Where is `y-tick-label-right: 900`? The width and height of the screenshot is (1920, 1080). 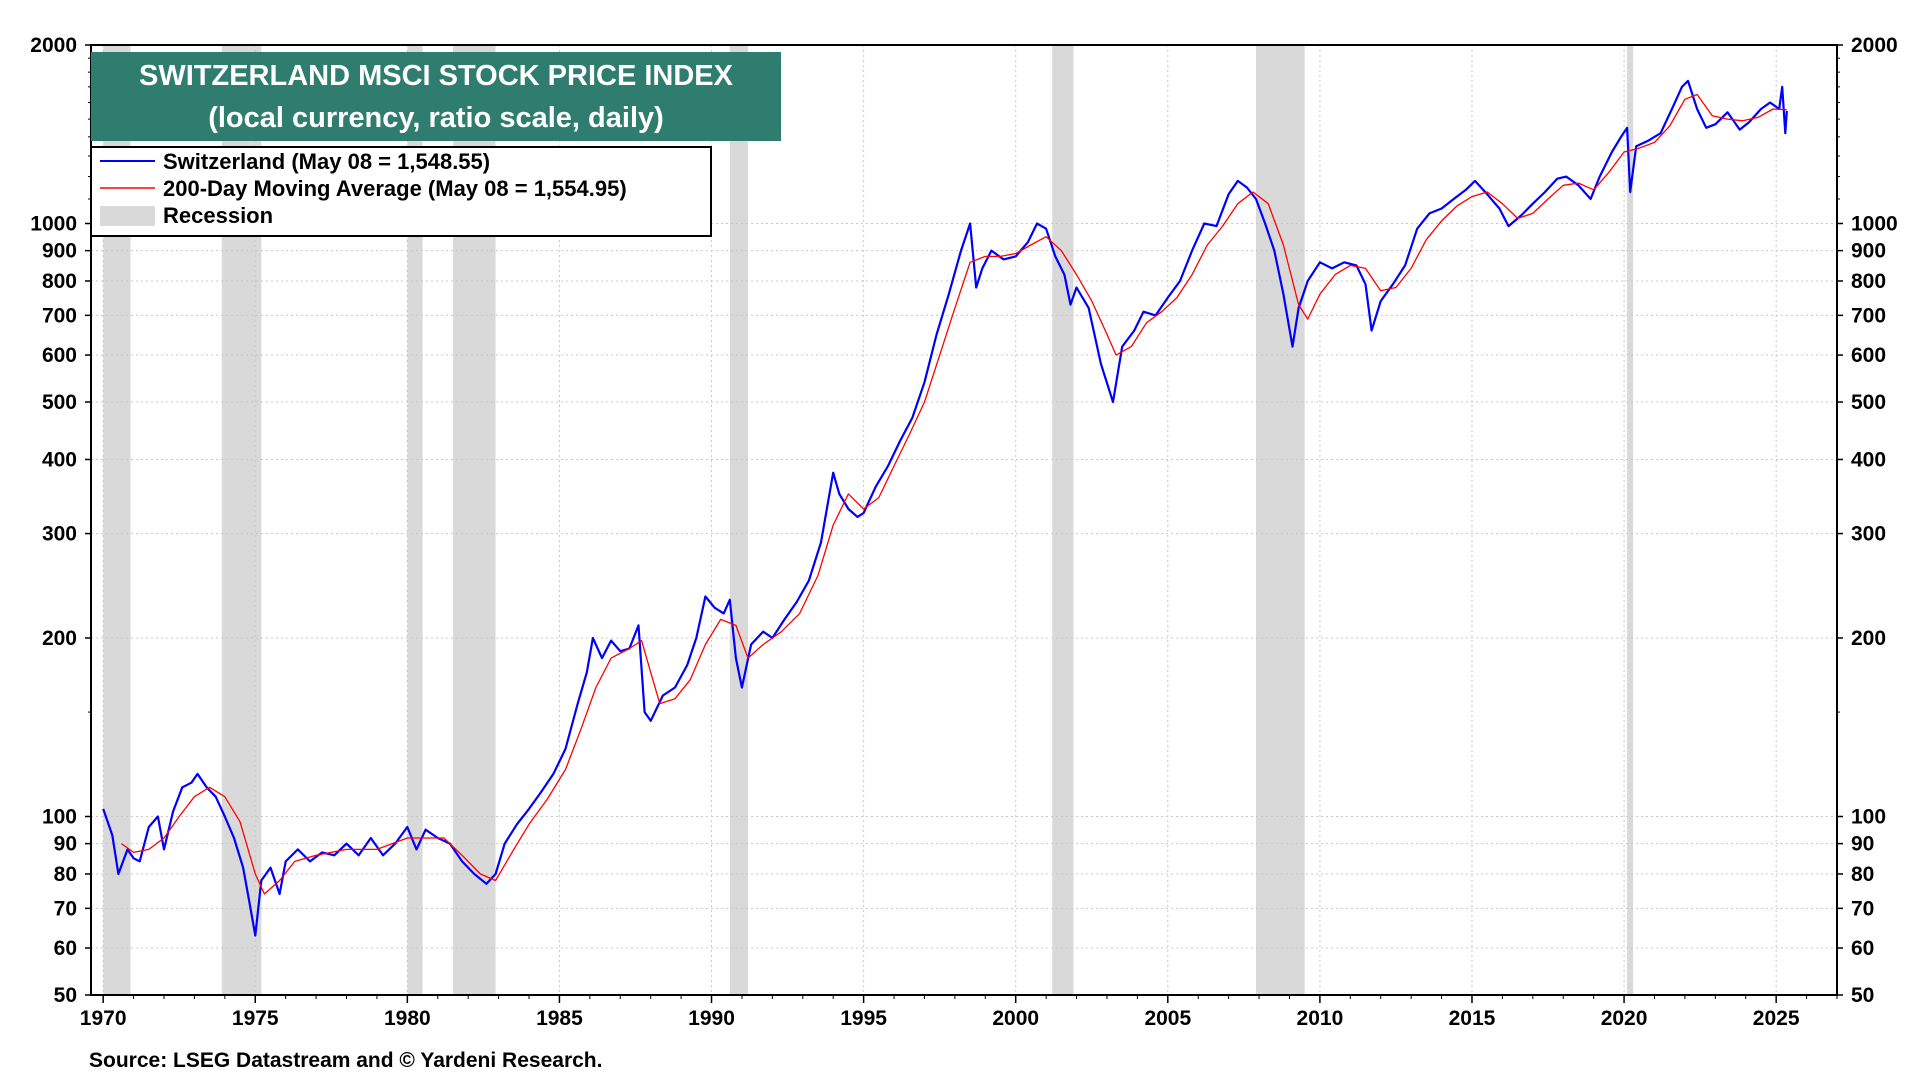 y-tick-label-right: 900 is located at coordinates (1868, 251).